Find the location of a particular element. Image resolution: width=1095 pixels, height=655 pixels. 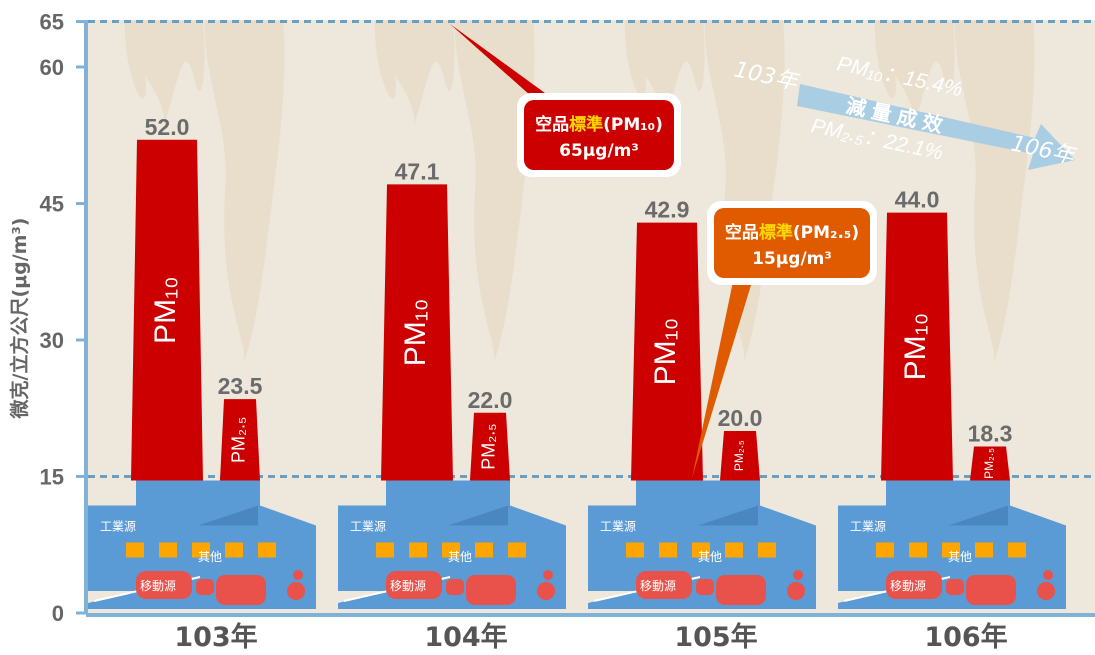

callout-pm10-tail is located at coordinates (505, 64).